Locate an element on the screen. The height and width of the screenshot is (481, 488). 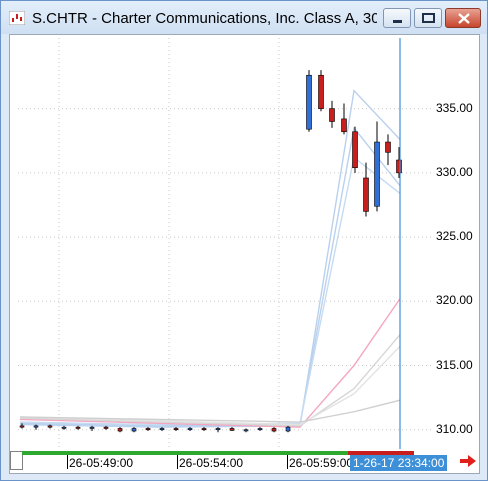
close-button is located at coordinates (463, 18).